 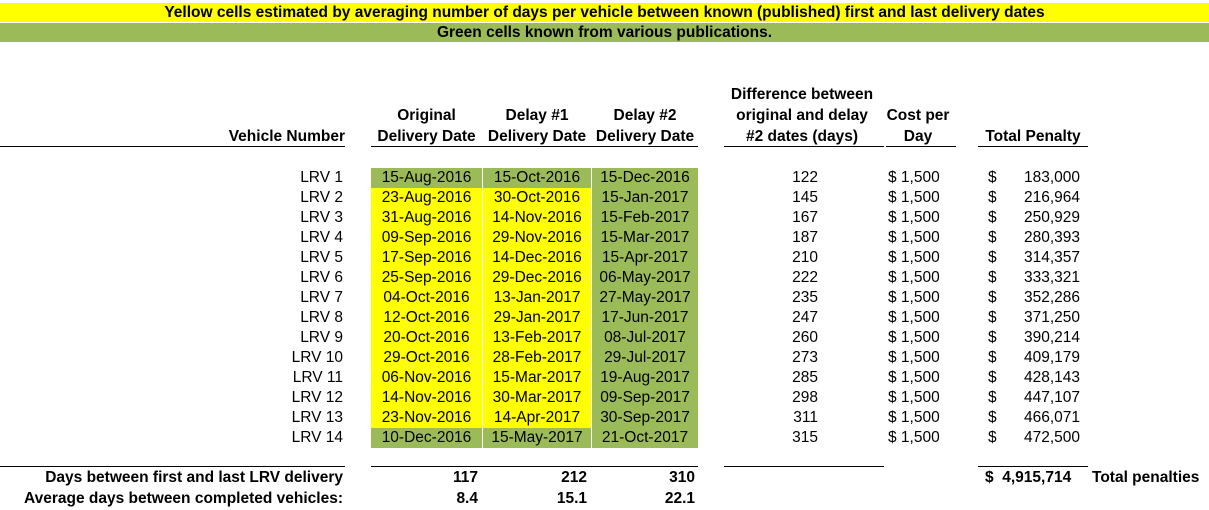 What do you see at coordinates (534, 466) in the screenshot?
I see `summary-rule-dates` at bounding box center [534, 466].